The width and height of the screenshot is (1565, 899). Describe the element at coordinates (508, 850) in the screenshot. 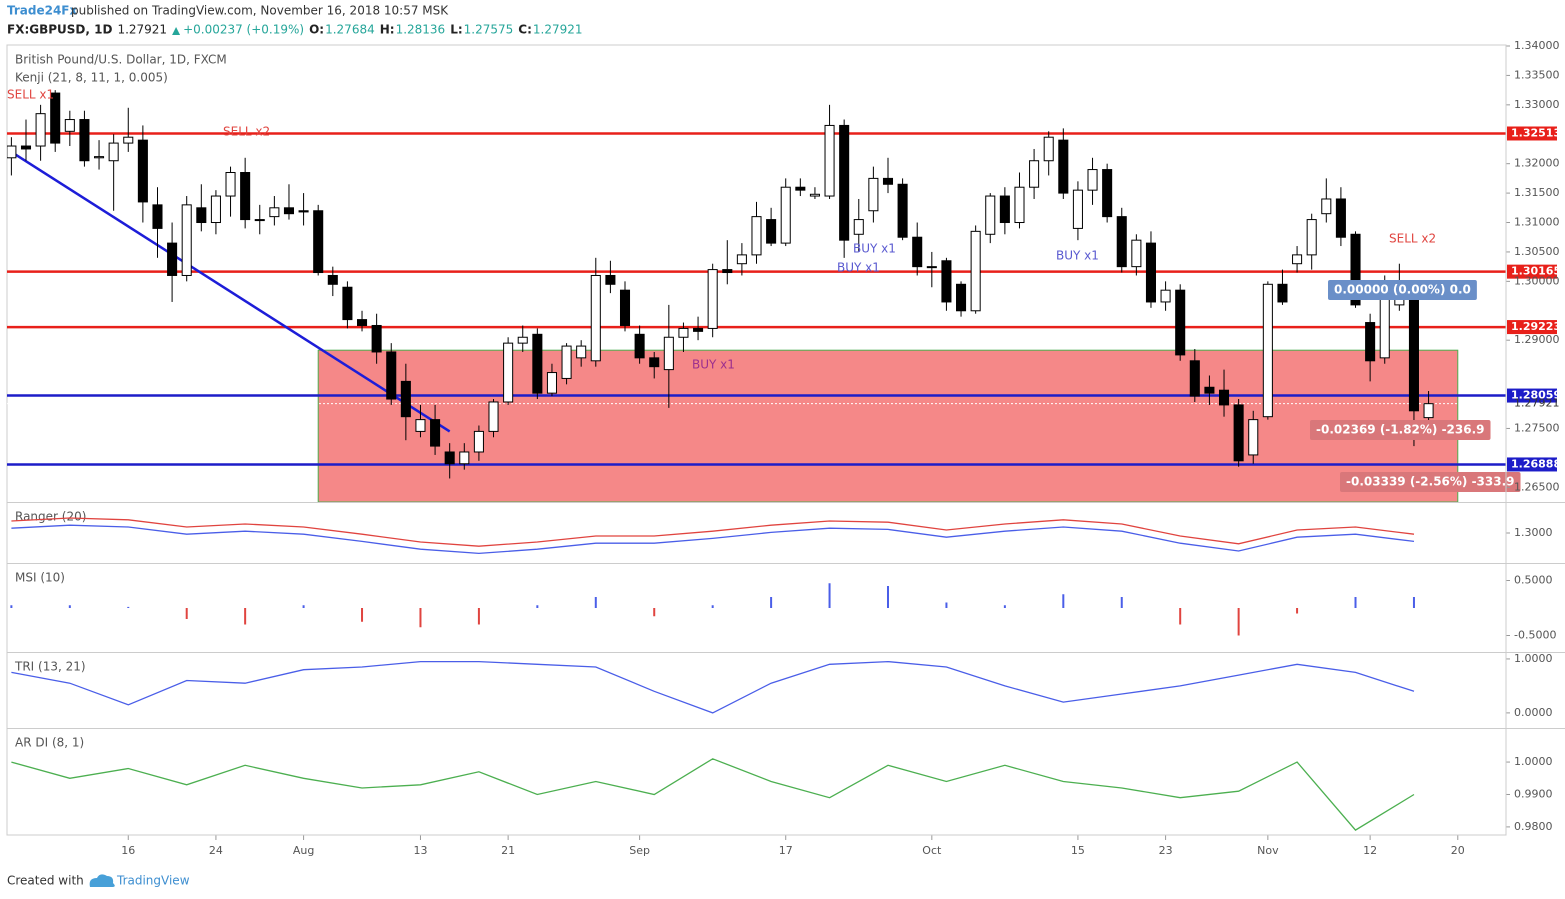

I see `x-tick-label: 21` at that location.